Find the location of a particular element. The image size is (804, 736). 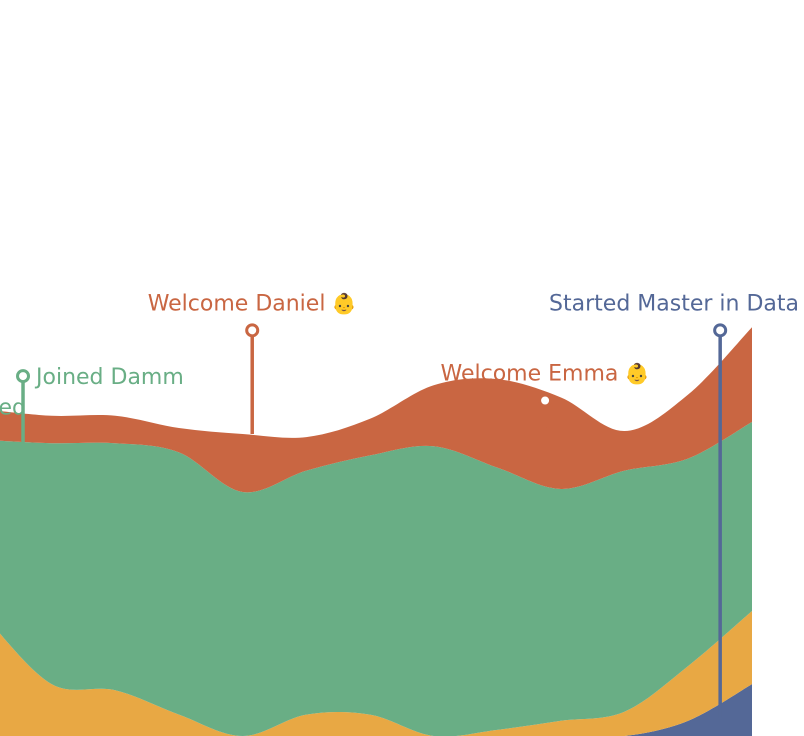

annotation: Welcome Emma 👶 is located at coordinates (545, 395).